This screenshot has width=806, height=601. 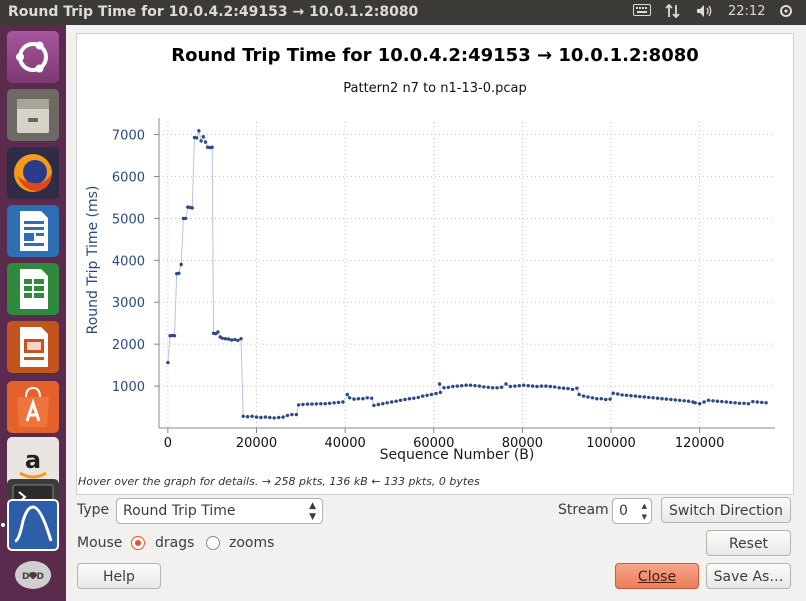 What do you see at coordinates (128, 303) in the screenshot?
I see `y-tick-label: 3000` at bounding box center [128, 303].